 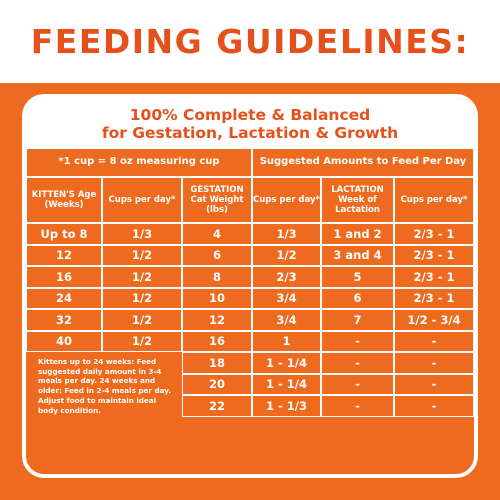 I want to click on header-gestation-cups: Cups per day*, so click(x=286, y=200).